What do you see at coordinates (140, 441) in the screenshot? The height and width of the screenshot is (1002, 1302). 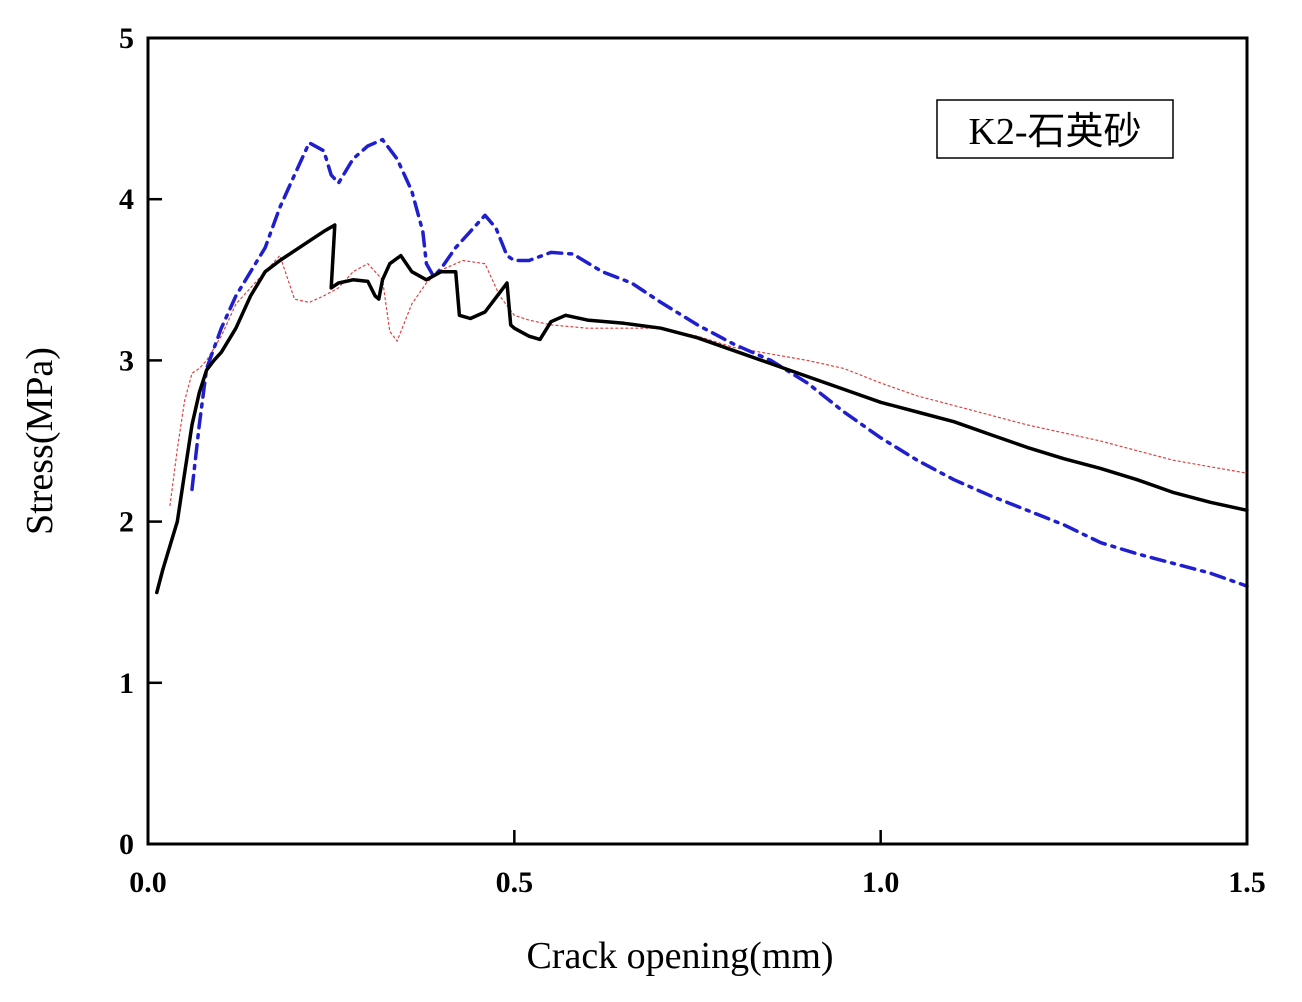 I see `y-axis-ticks: 0 1 2 3 4 5` at bounding box center [140, 441].